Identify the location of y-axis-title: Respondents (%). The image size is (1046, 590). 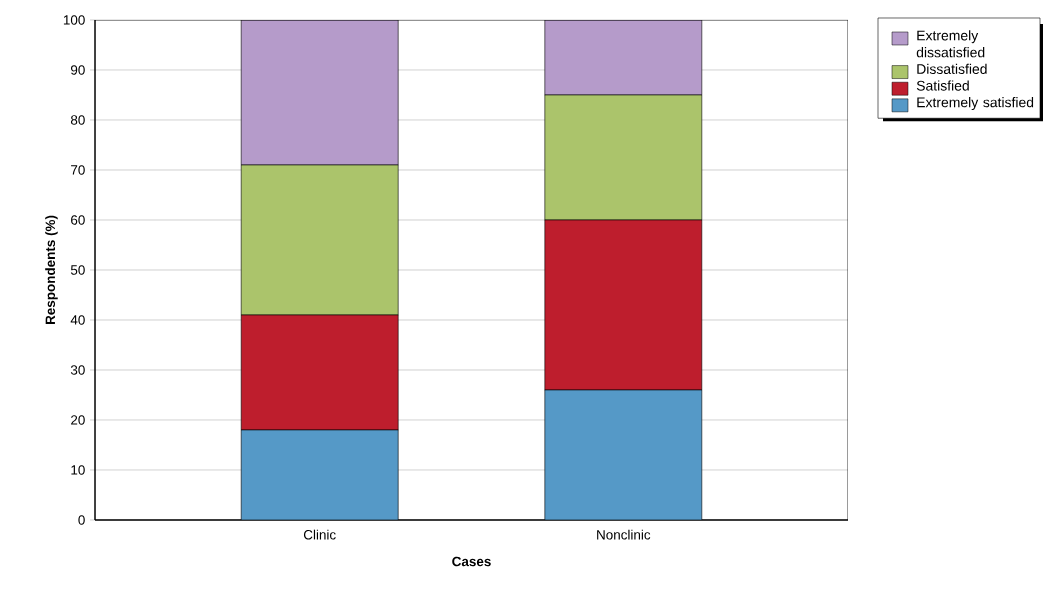
(51, 269).